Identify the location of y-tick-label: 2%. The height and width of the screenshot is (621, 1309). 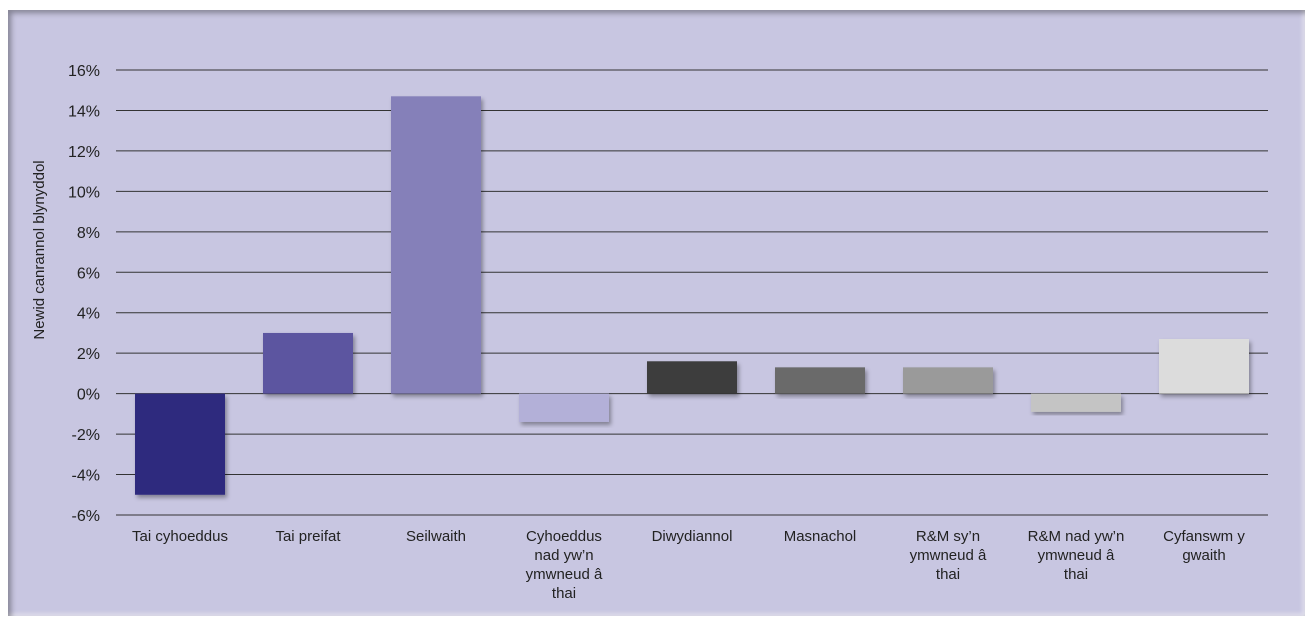
(88, 354).